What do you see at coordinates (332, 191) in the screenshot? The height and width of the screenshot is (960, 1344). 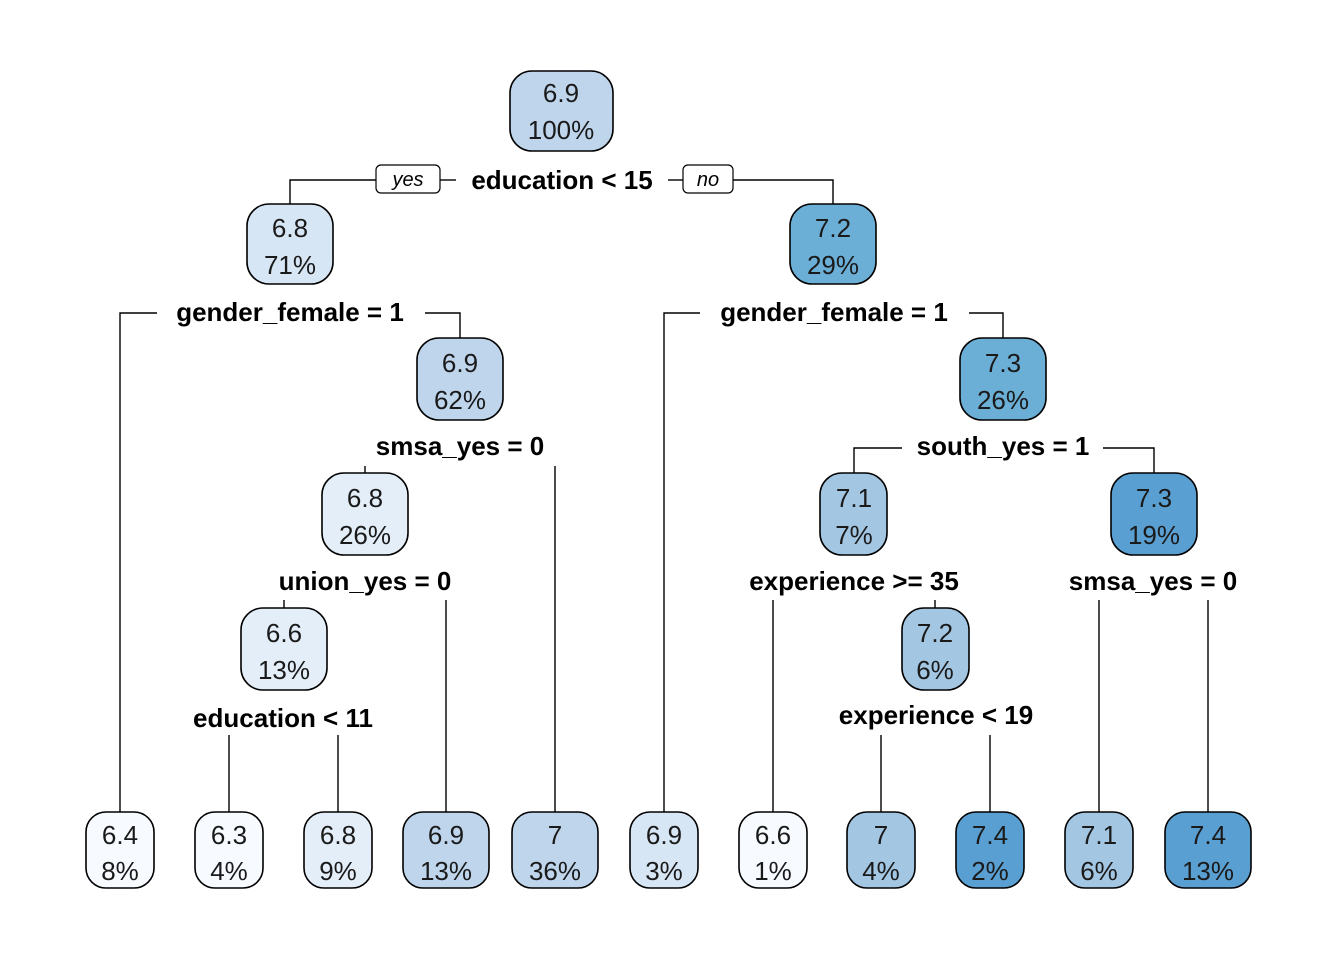 I see `edge-root-left` at bounding box center [332, 191].